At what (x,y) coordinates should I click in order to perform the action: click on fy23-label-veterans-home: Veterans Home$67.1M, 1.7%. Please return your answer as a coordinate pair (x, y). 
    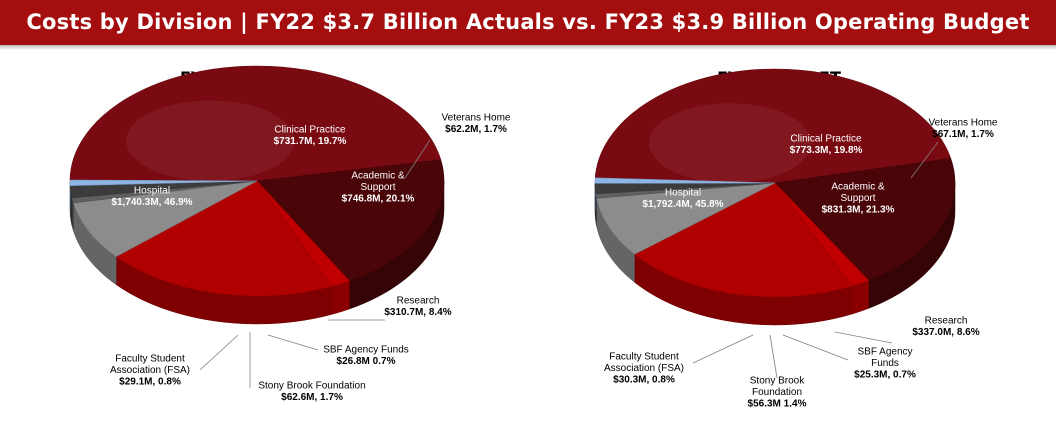
    Looking at the image, I should click on (963, 128).